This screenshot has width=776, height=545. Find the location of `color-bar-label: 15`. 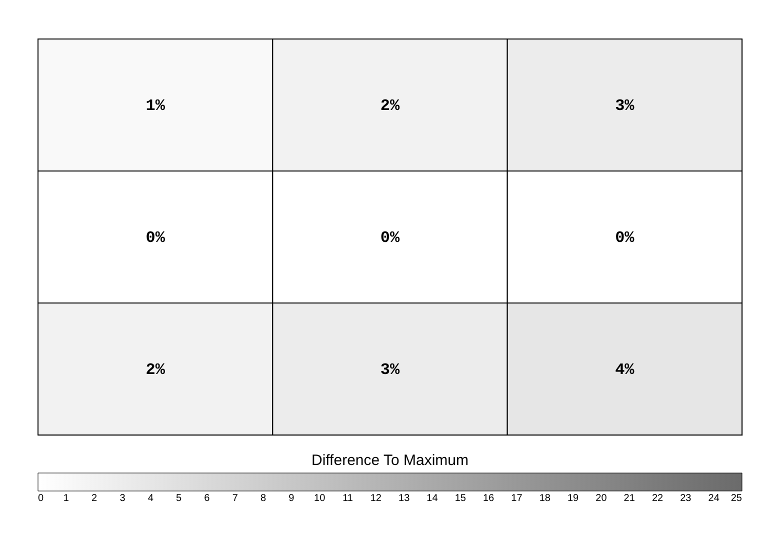

color-bar-label: 15 is located at coordinates (460, 498).